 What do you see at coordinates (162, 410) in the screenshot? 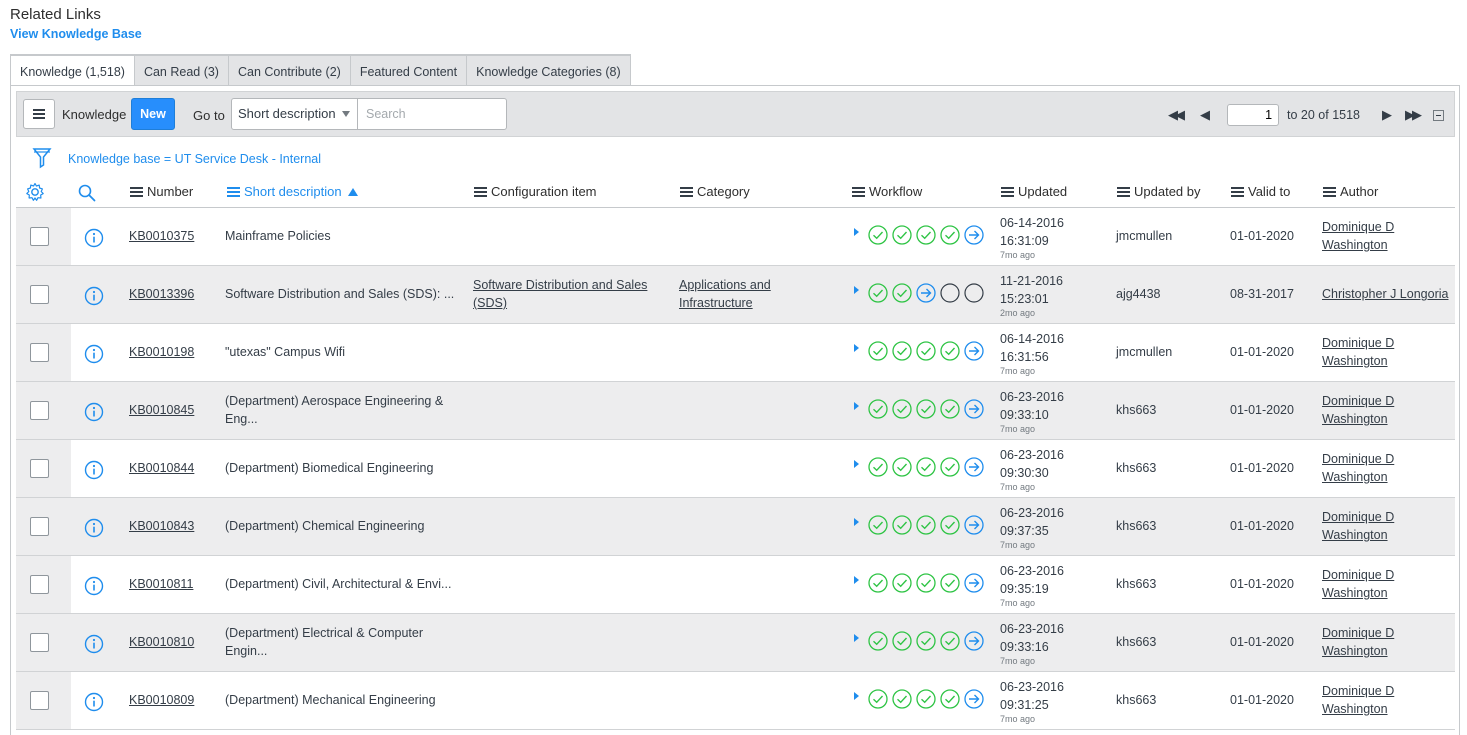
I see `kb-number-link: KB0010845` at bounding box center [162, 410].